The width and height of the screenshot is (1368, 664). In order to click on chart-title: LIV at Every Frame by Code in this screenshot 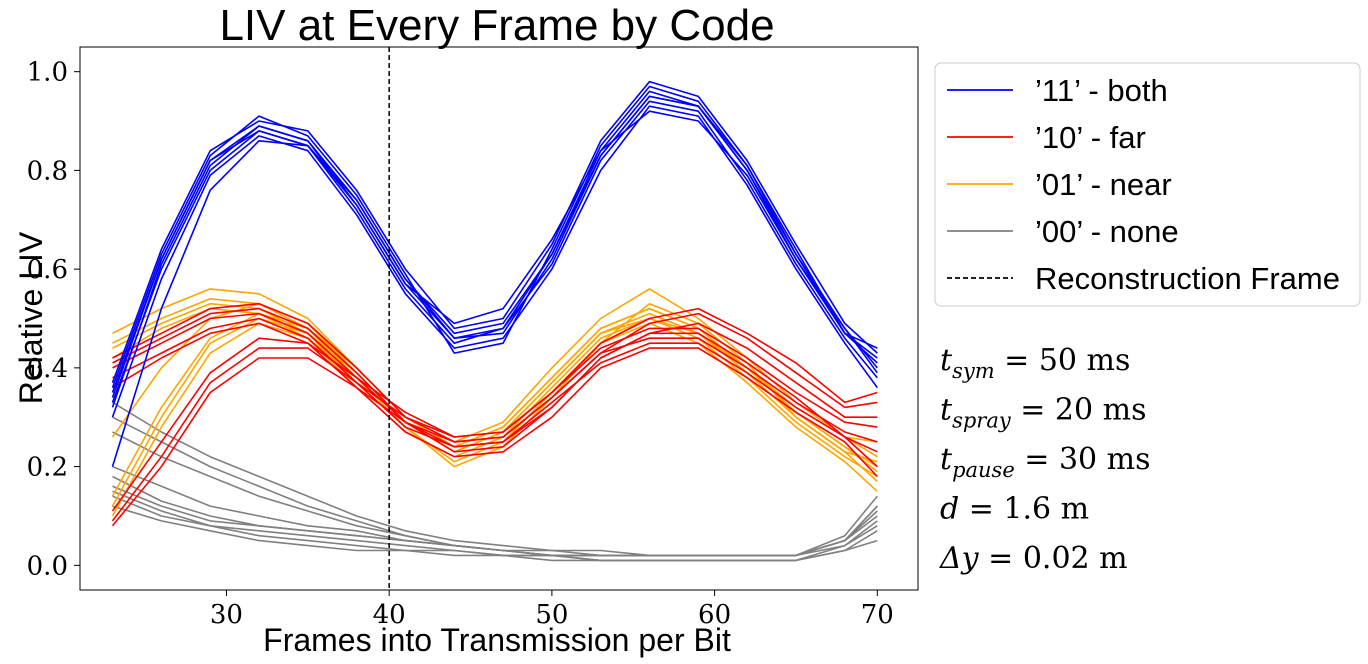, I will do `click(496, 25)`.